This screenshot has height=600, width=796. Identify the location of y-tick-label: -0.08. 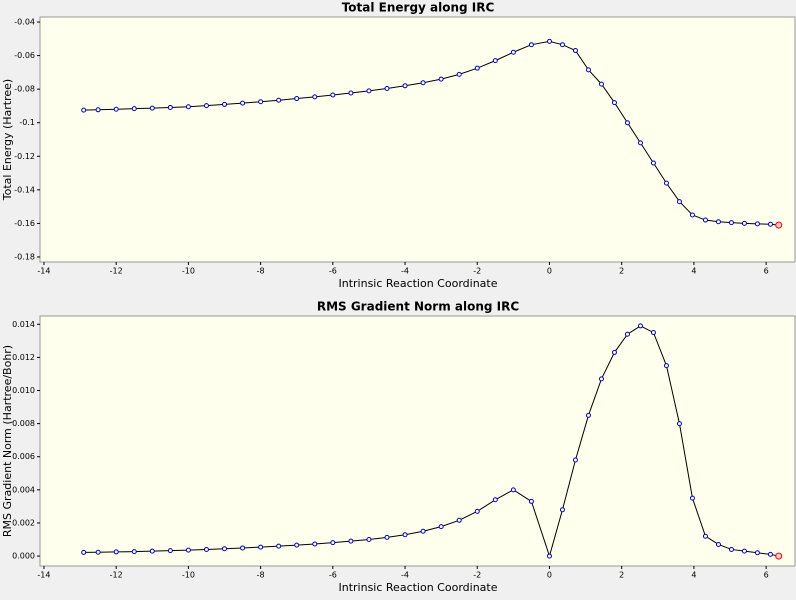
(24, 89).